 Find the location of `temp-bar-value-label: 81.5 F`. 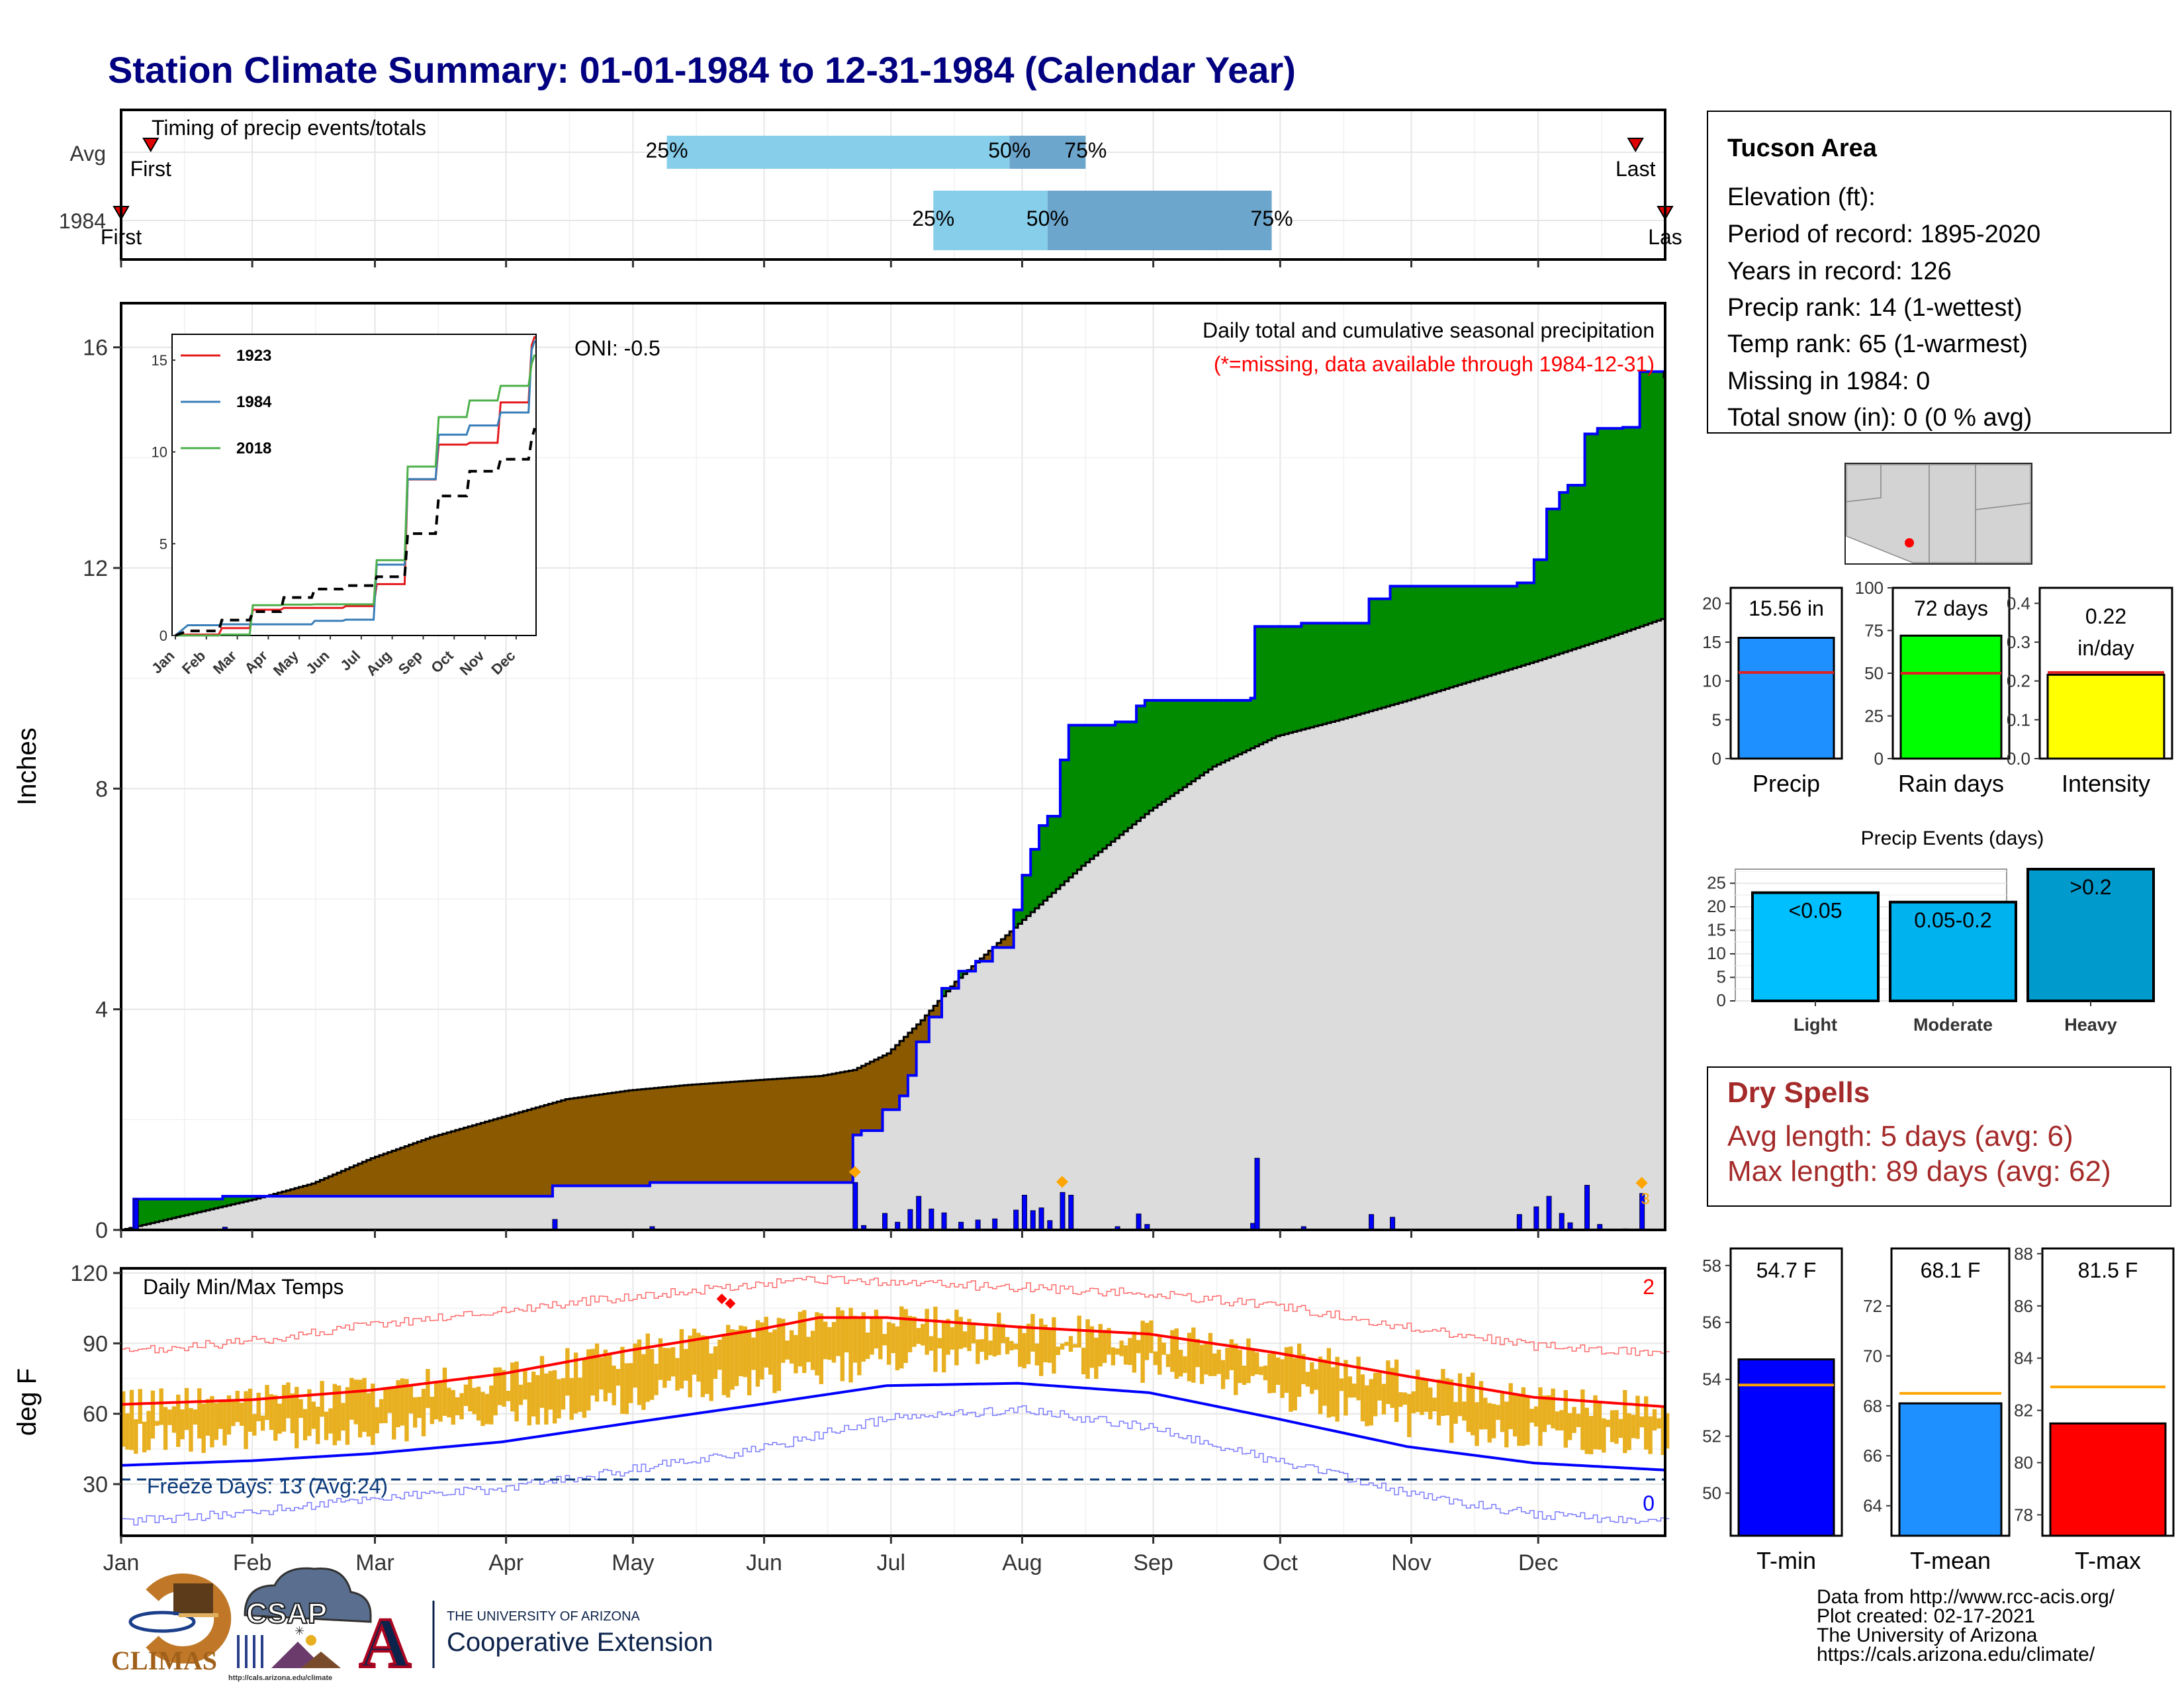

temp-bar-value-label: 81.5 F is located at coordinates (2108, 1270).